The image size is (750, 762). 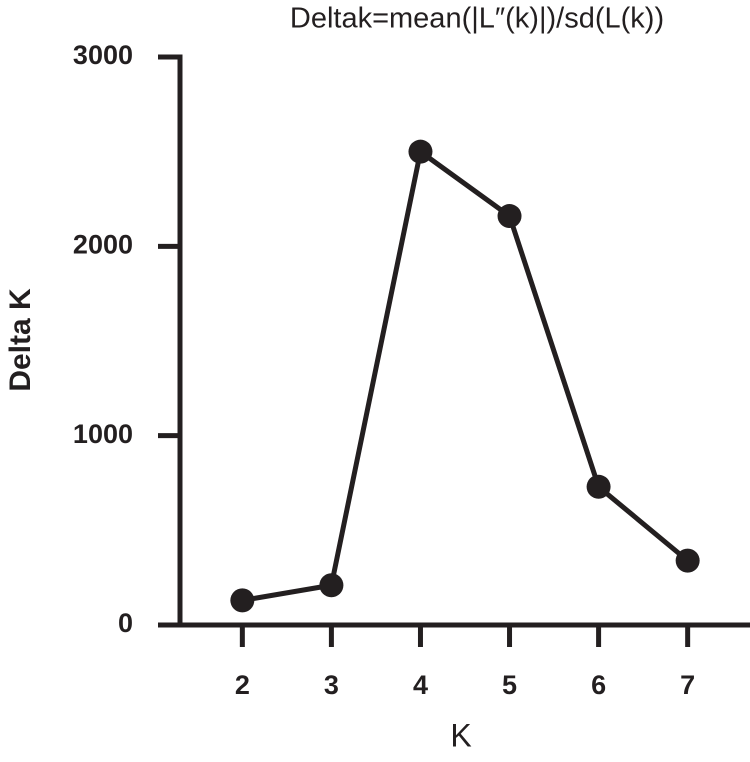 I want to click on y-tick-label: 2000, so click(x=103, y=244).